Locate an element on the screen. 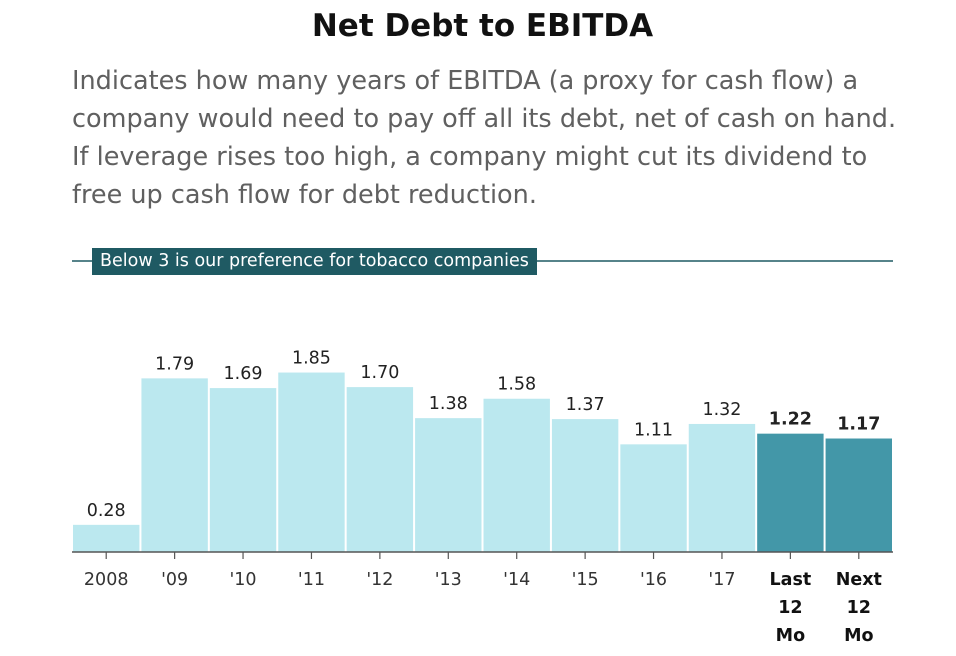 This screenshot has height=656, width=956. x-tick-label-4: '12 is located at coordinates (379, 580).